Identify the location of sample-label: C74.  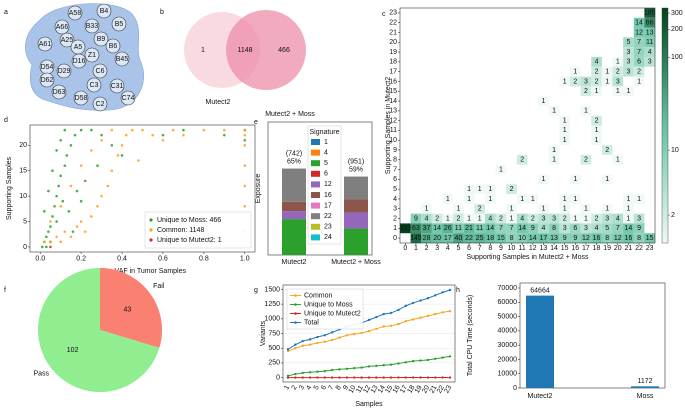
(128, 98).